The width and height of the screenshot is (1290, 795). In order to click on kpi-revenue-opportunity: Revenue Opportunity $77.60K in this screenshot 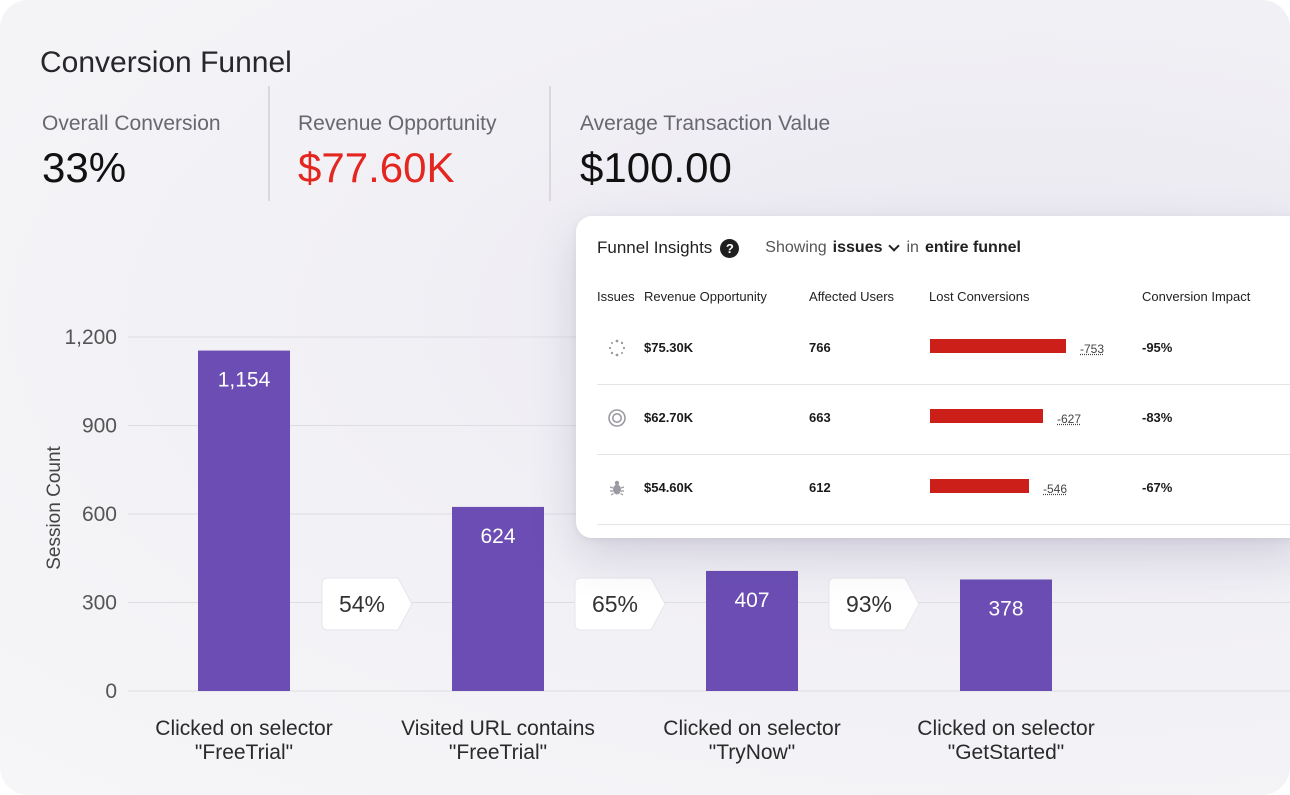, I will do `click(397, 152)`.